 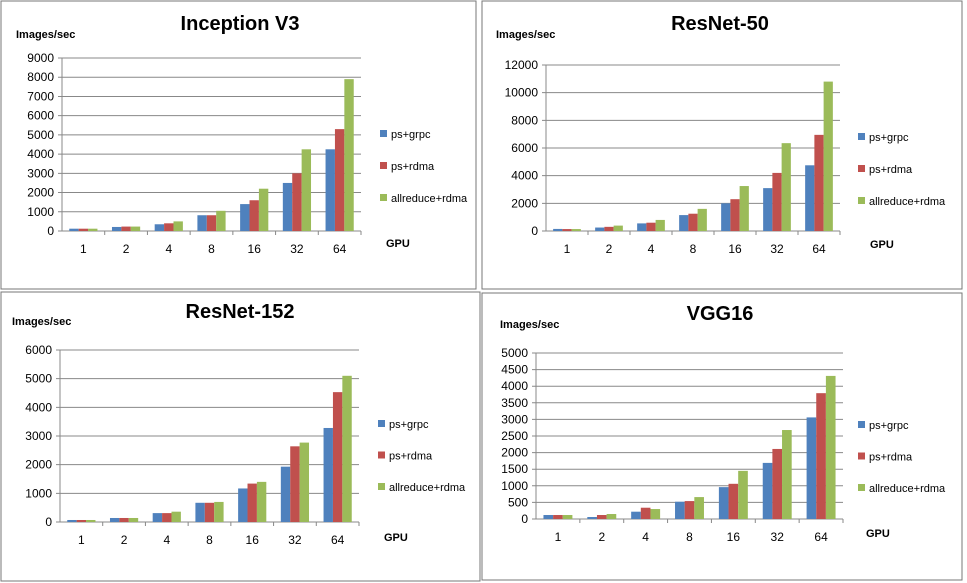 What do you see at coordinates (720, 314) in the screenshot?
I see `chart-title: VGG16` at bounding box center [720, 314].